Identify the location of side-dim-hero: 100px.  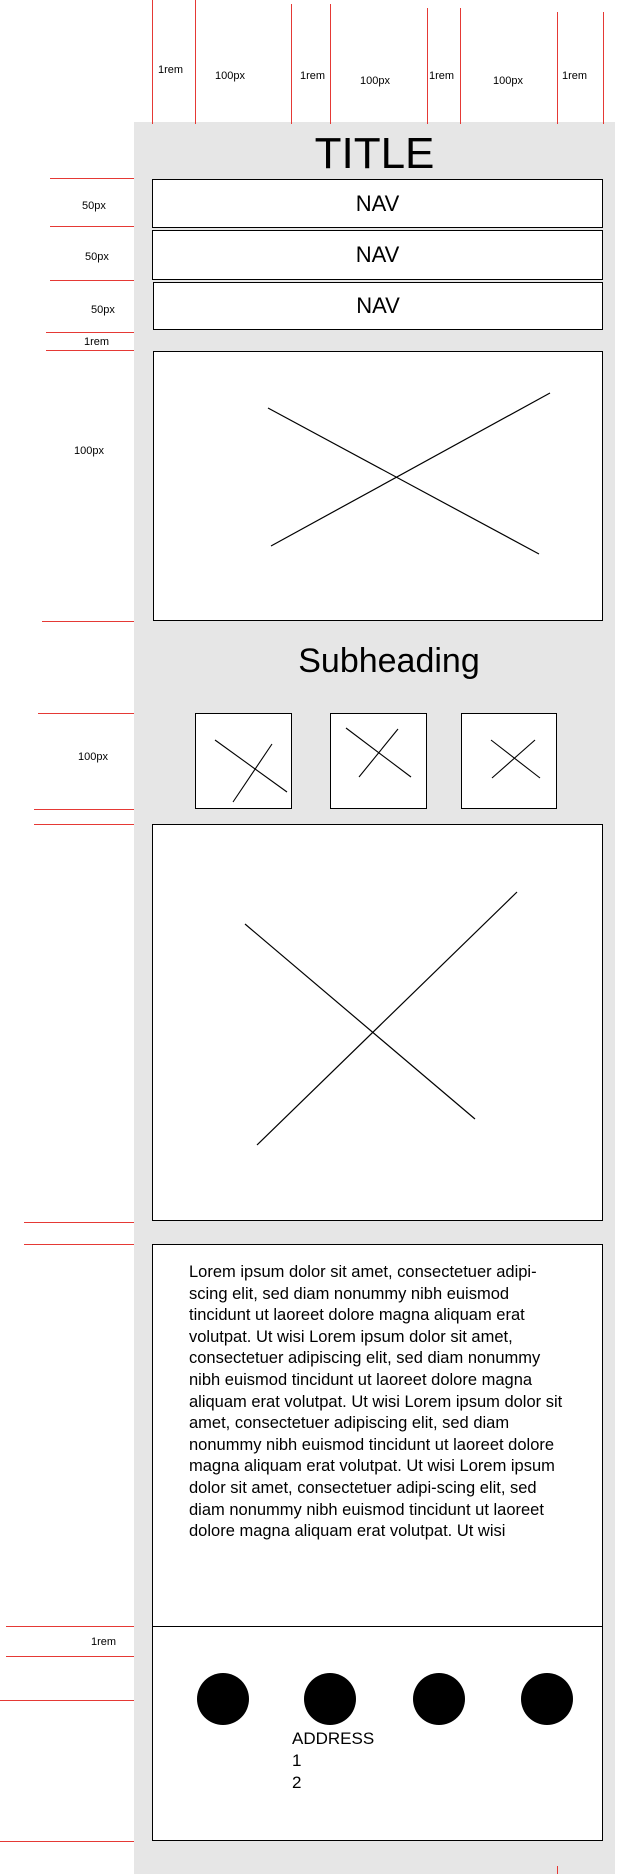
(89, 451).